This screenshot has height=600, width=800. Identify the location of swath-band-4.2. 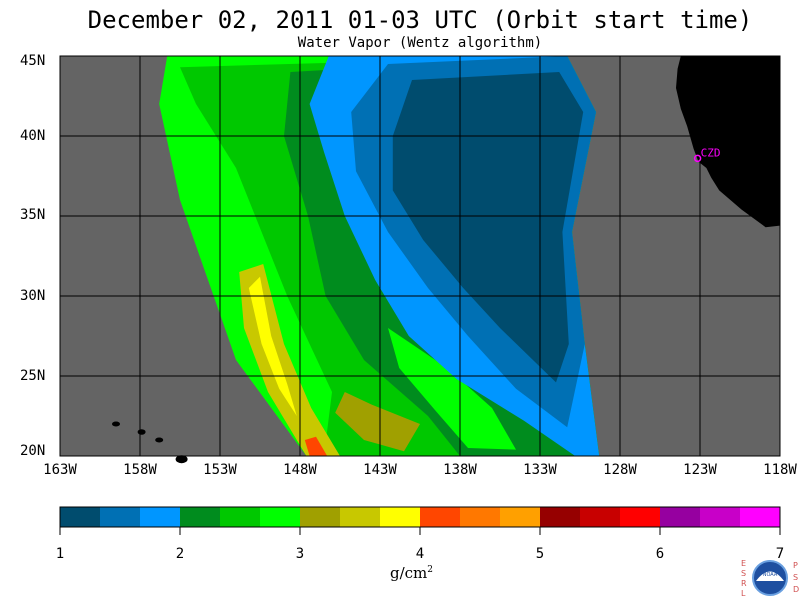
(316, 446).